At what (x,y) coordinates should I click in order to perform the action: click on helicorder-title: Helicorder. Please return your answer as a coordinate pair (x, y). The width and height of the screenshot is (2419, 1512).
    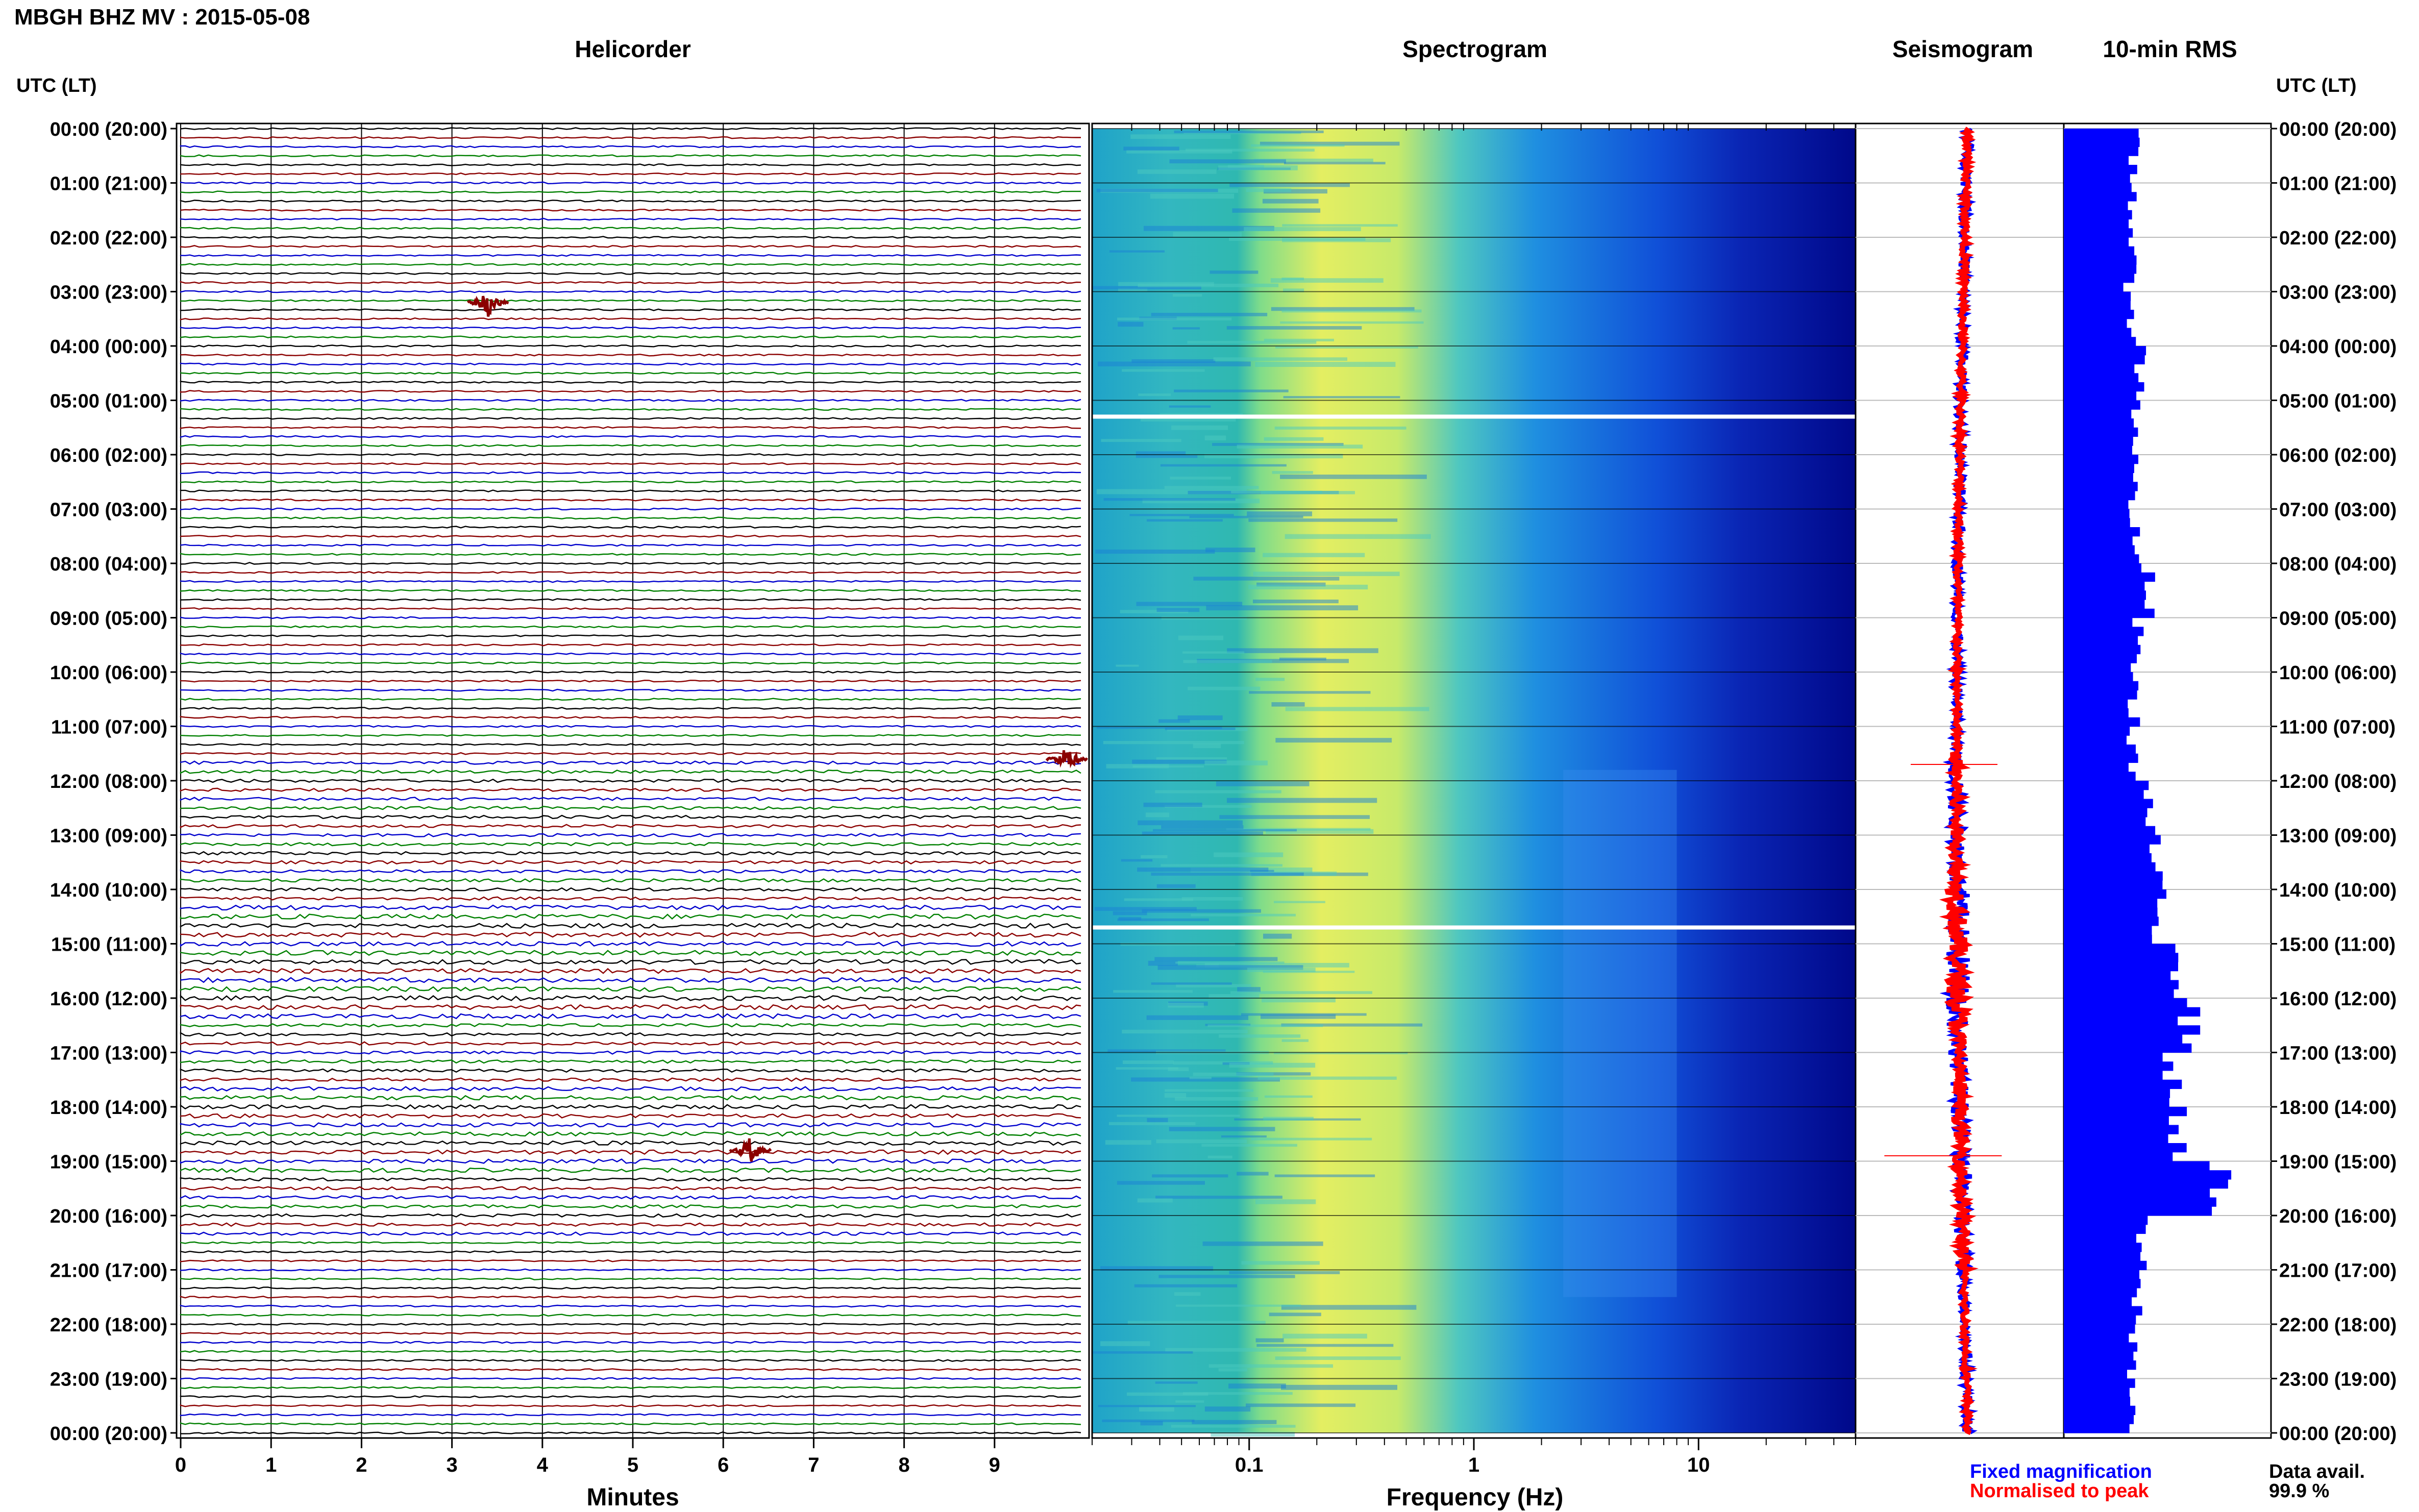
    Looking at the image, I should click on (633, 49).